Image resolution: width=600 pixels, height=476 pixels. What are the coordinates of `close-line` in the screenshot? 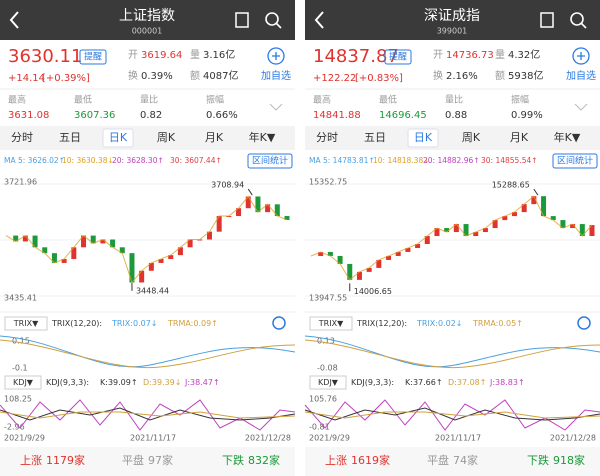 It's located at (451, 238).